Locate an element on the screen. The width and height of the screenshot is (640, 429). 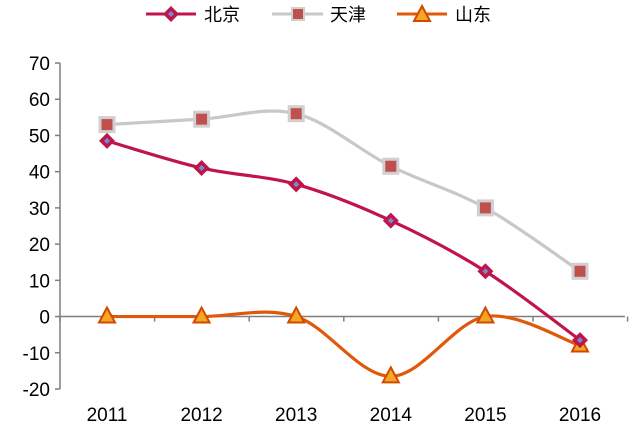
x-tick-label: 2014 is located at coordinates (391, 415).